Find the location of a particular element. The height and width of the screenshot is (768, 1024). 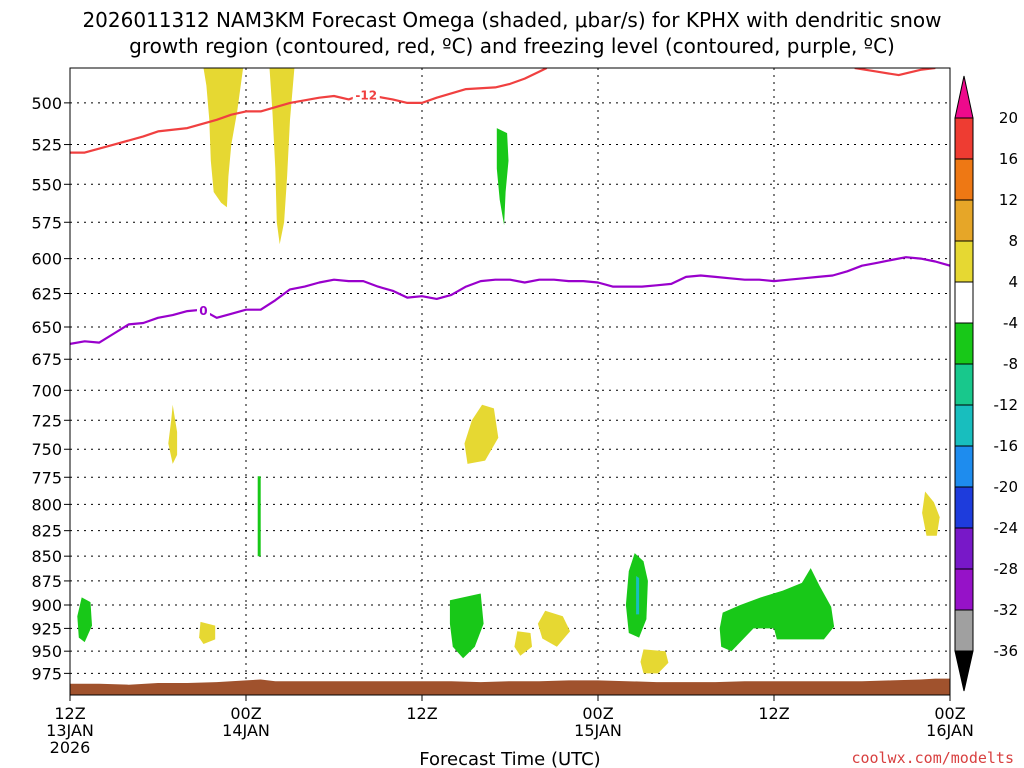

y-tick-label-700: 700 is located at coordinates (46, 390).